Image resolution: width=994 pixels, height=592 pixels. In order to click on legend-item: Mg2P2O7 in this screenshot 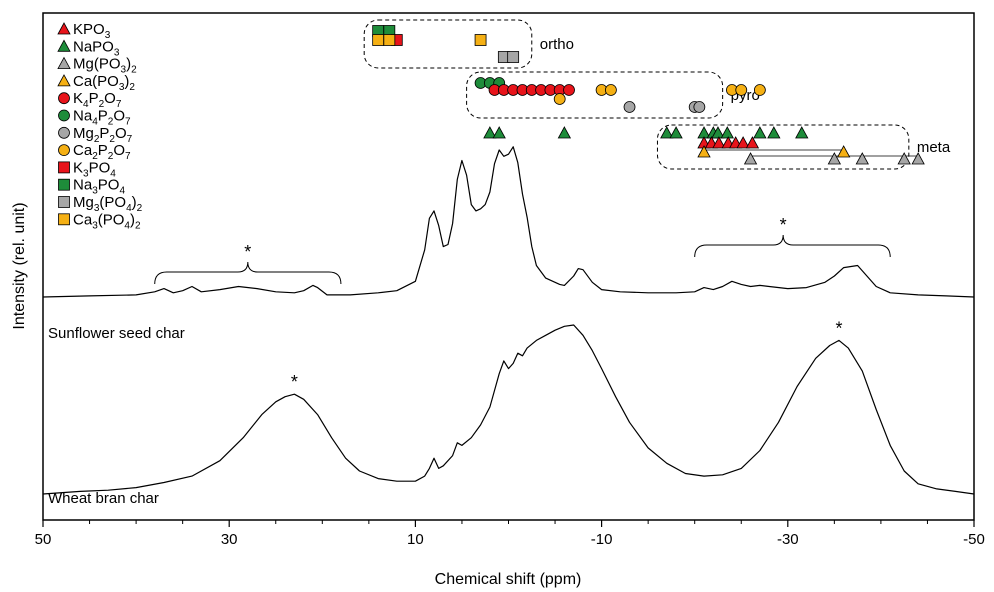, I will do `click(95, 135)`.